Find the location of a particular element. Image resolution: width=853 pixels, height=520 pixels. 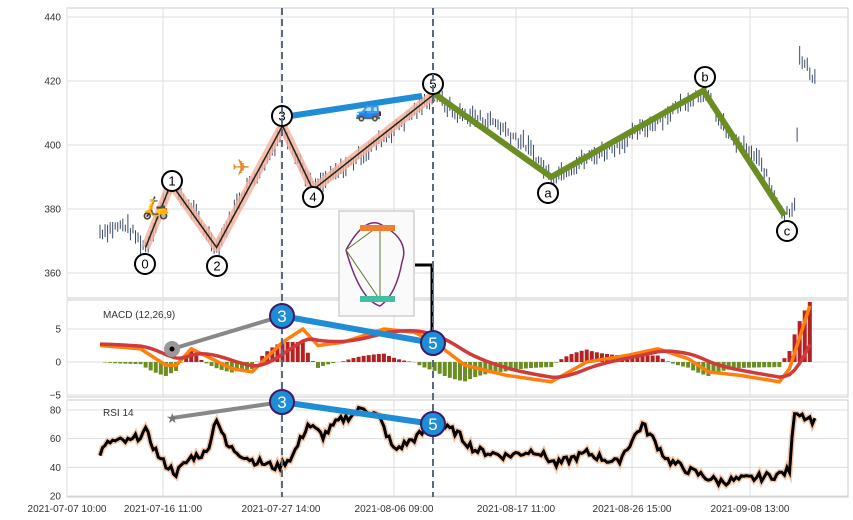

macd-y-tick-label: 5 is located at coordinates (58, 330).